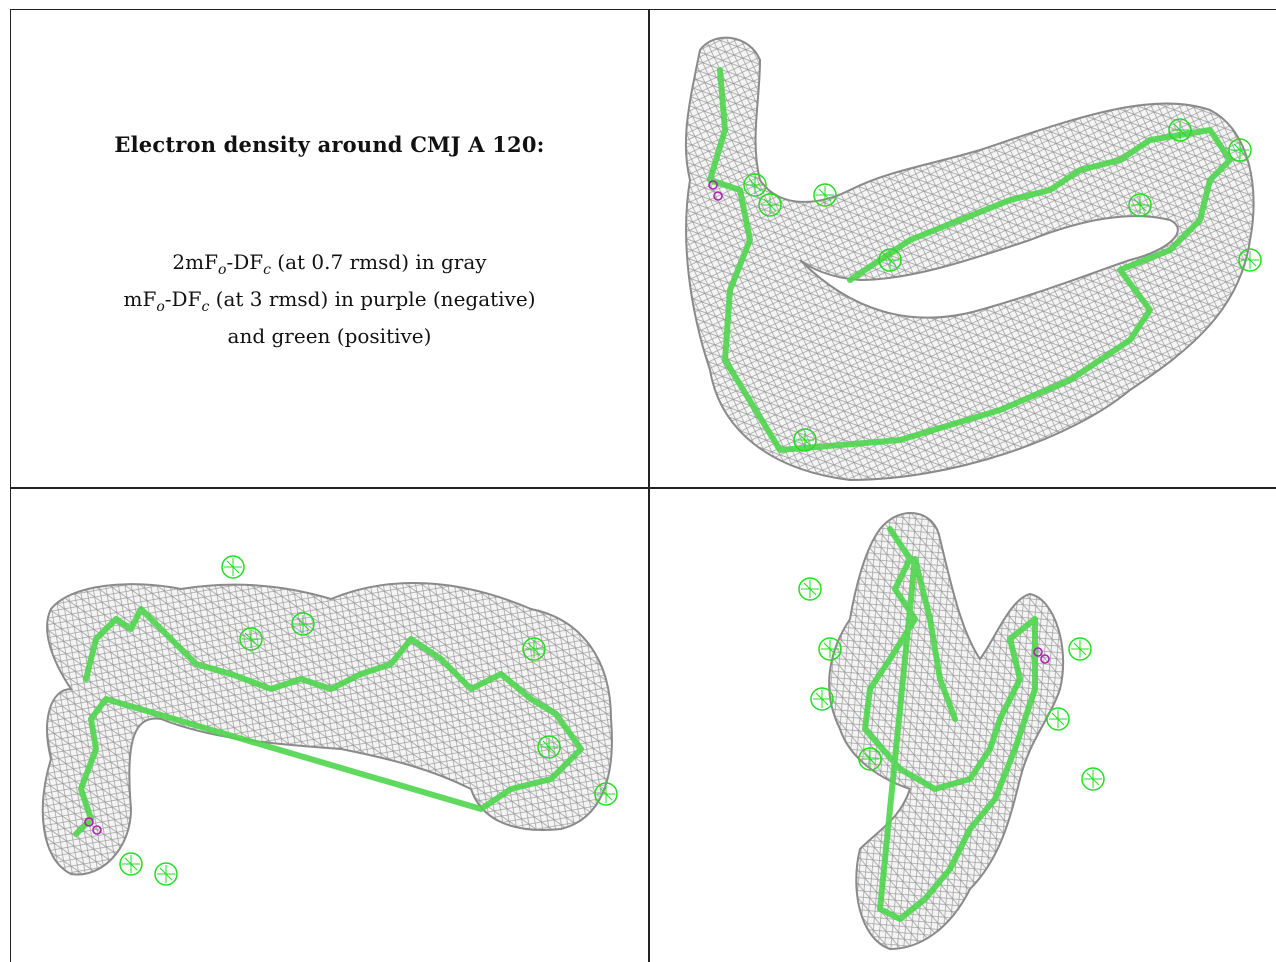 This screenshot has height=962, width=1276. I want to click on legend-line-2: mFo-DFc (at 3 rmsd) in purple (negative), so click(329, 301).